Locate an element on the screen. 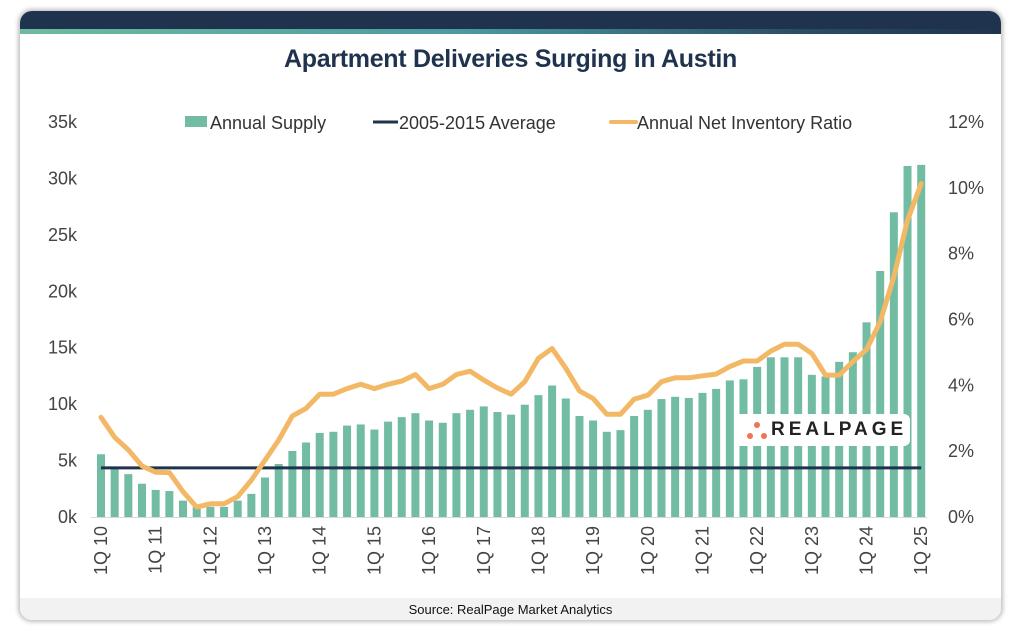 This screenshot has width=1020, height=633. source-note: Source: RealPage Market Analytics is located at coordinates (510, 609).